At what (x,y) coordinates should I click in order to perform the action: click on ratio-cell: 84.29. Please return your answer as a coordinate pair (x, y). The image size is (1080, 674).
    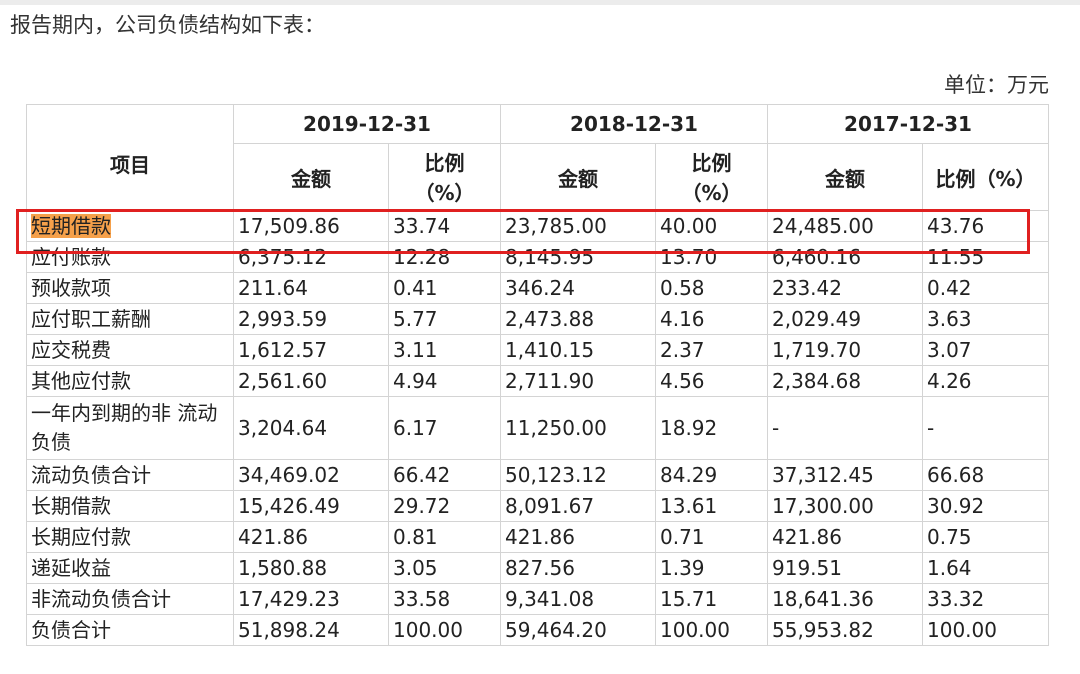
    Looking at the image, I should click on (711, 475).